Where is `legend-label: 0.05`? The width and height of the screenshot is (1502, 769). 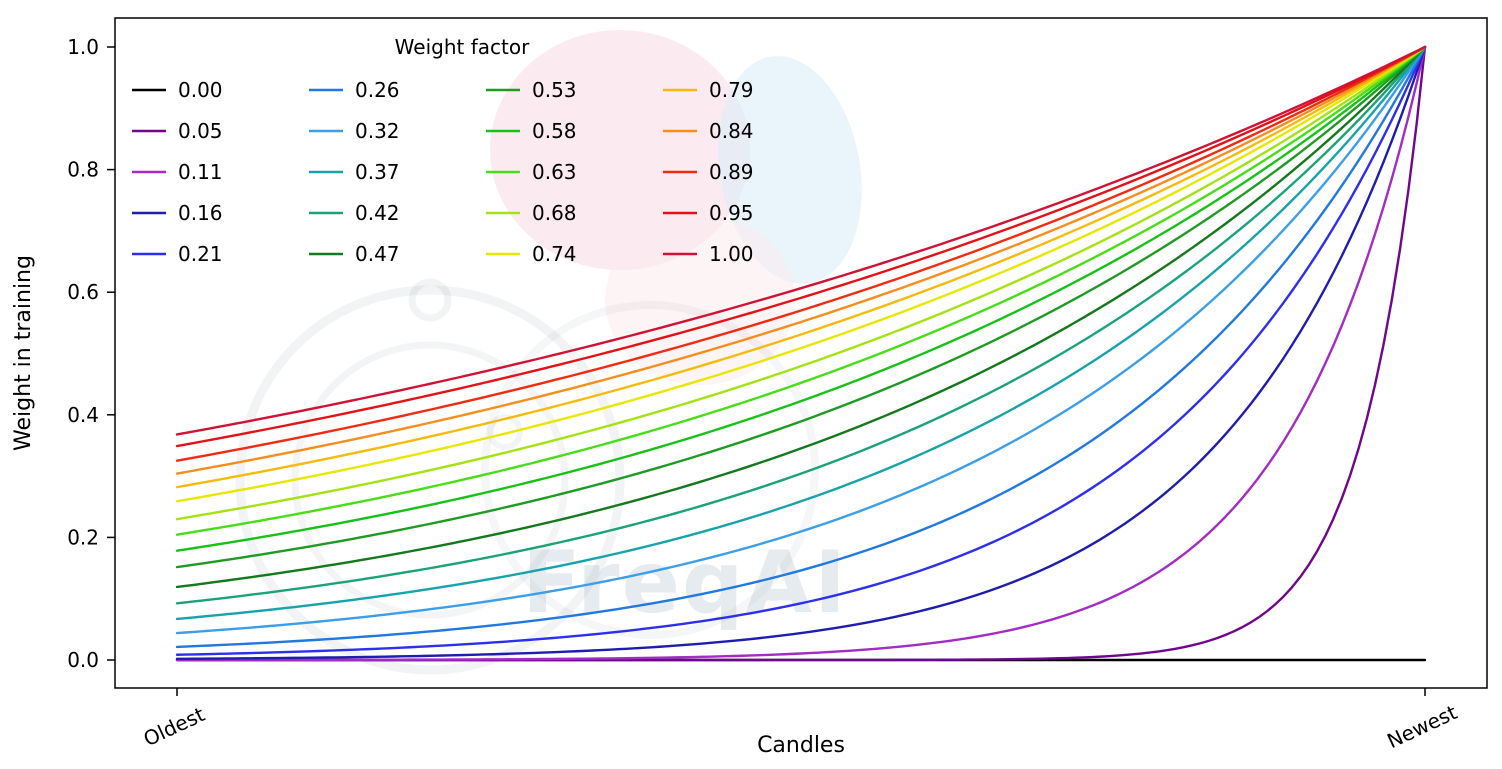
legend-label: 0.05 is located at coordinates (200, 131).